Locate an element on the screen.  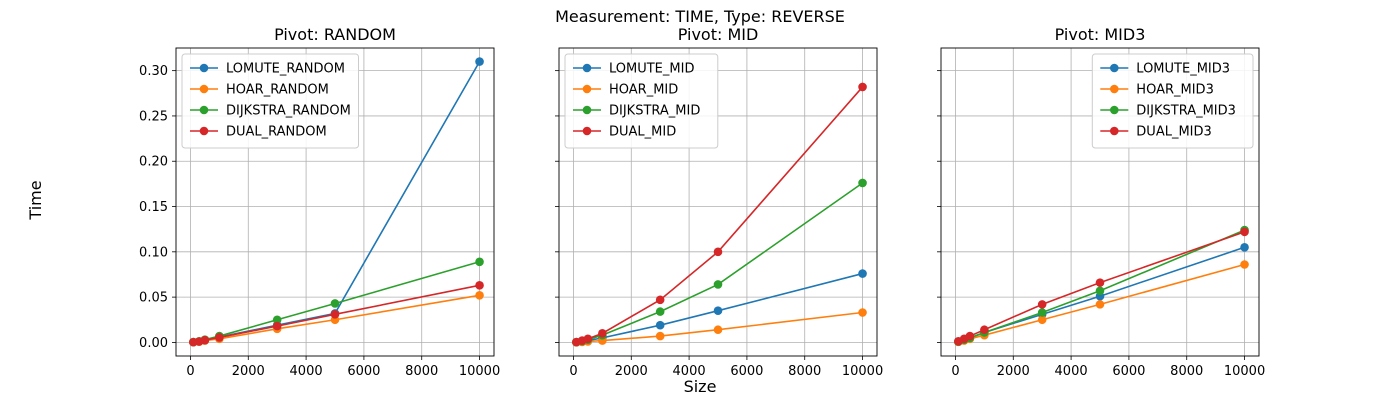
legend-label: DIJKSTRA_RANDOM is located at coordinates (288, 111).